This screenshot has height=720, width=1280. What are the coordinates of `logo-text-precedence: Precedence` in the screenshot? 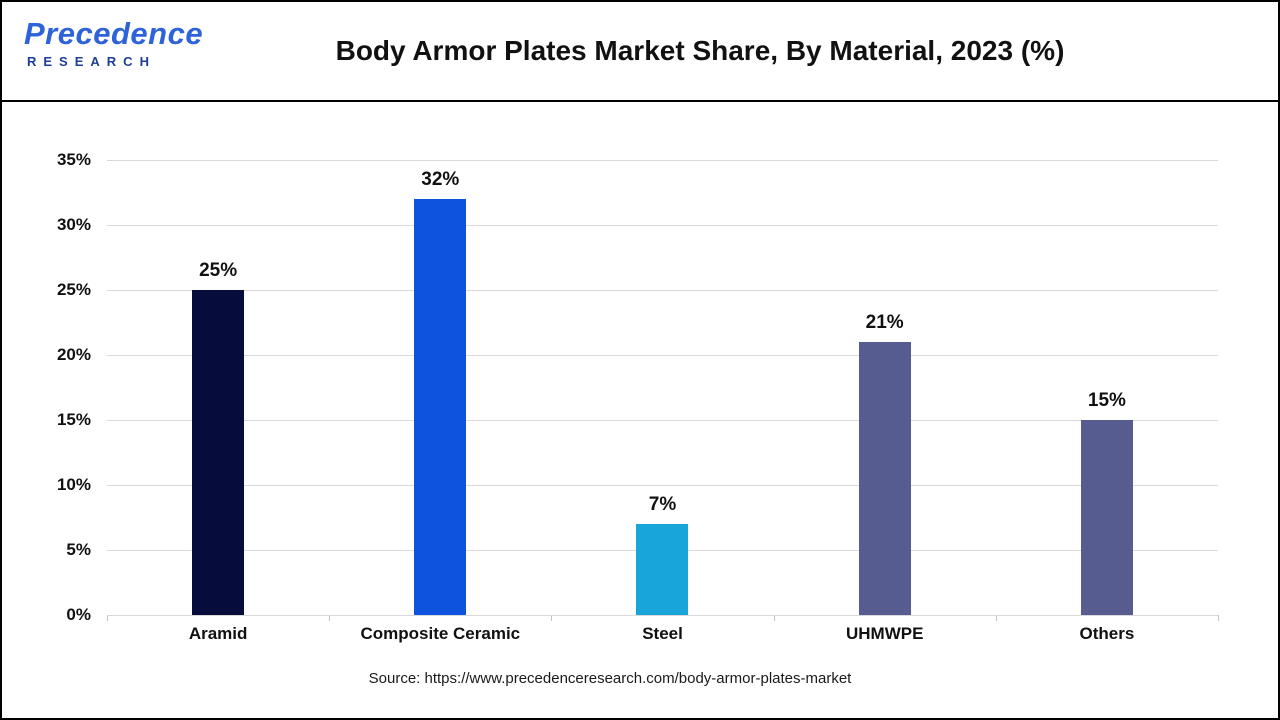 It's located at (114, 33).